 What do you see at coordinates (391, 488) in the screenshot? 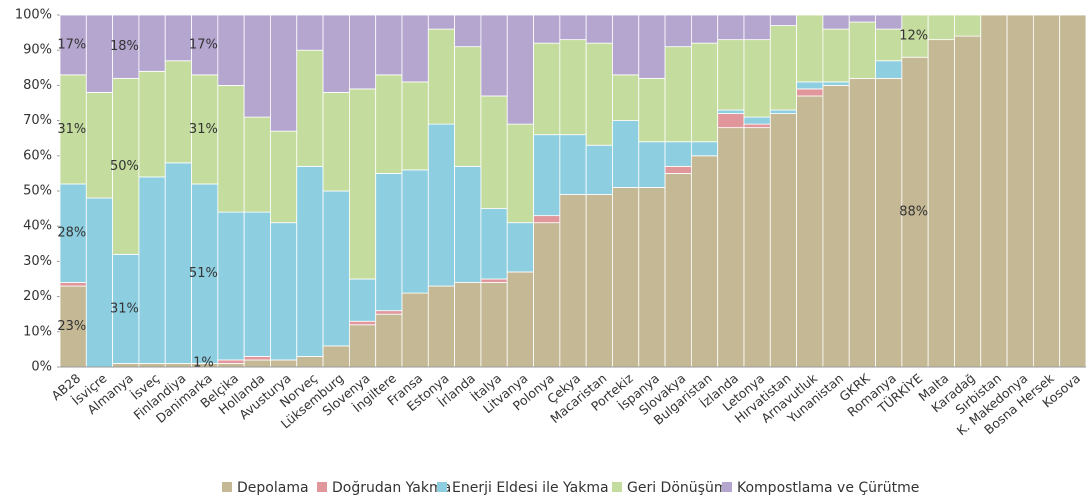
I see `legend-label: Doğrudan Yakma` at bounding box center [391, 488].